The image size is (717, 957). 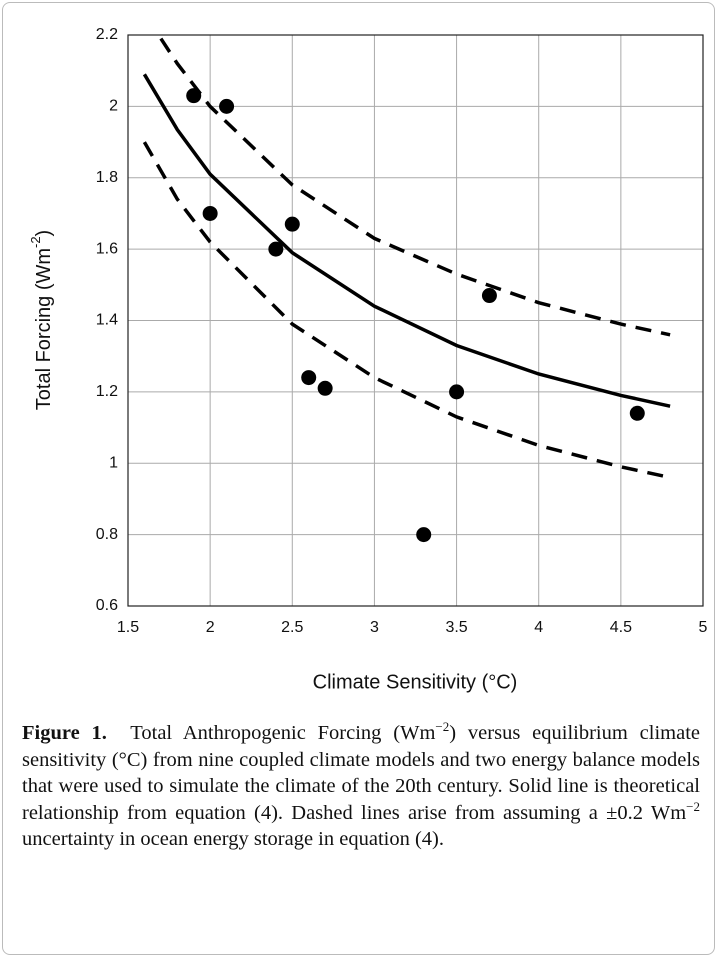 What do you see at coordinates (703, 627) in the screenshot?
I see `x-tick-label: 5` at bounding box center [703, 627].